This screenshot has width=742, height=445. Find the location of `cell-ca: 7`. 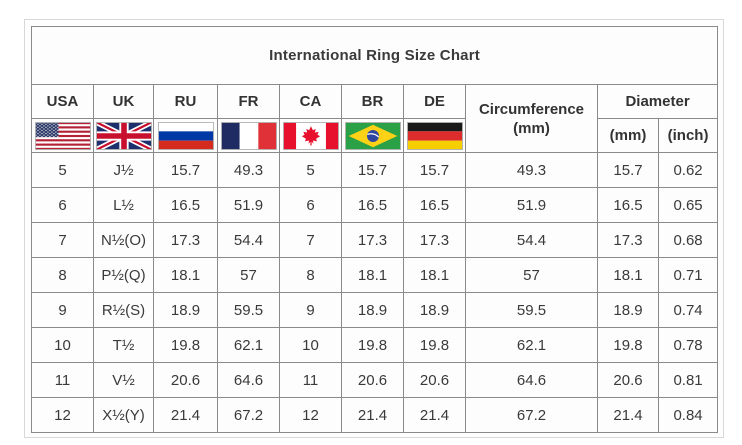

cell-ca: 7 is located at coordinates (310, 240).